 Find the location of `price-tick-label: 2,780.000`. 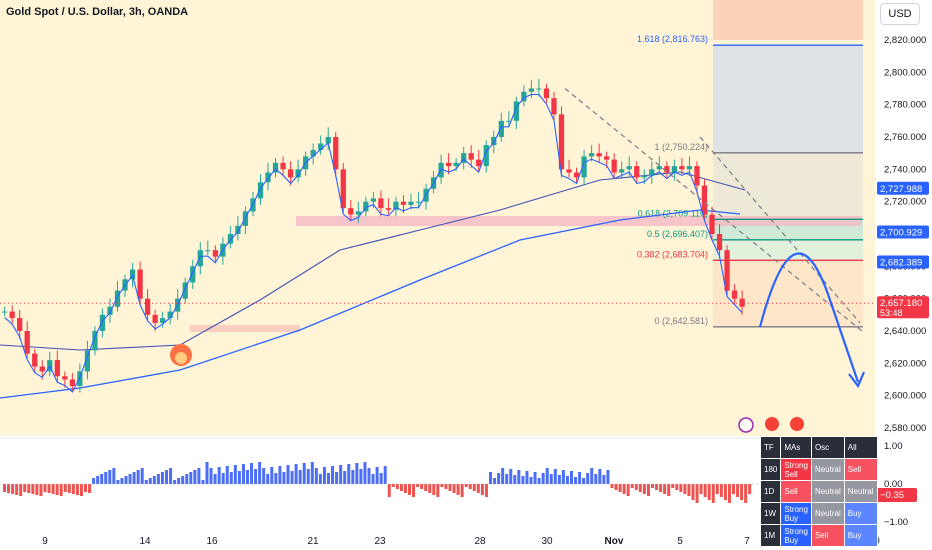

price-tick-label: 2,780.000 is located at coordinates (905, 105).